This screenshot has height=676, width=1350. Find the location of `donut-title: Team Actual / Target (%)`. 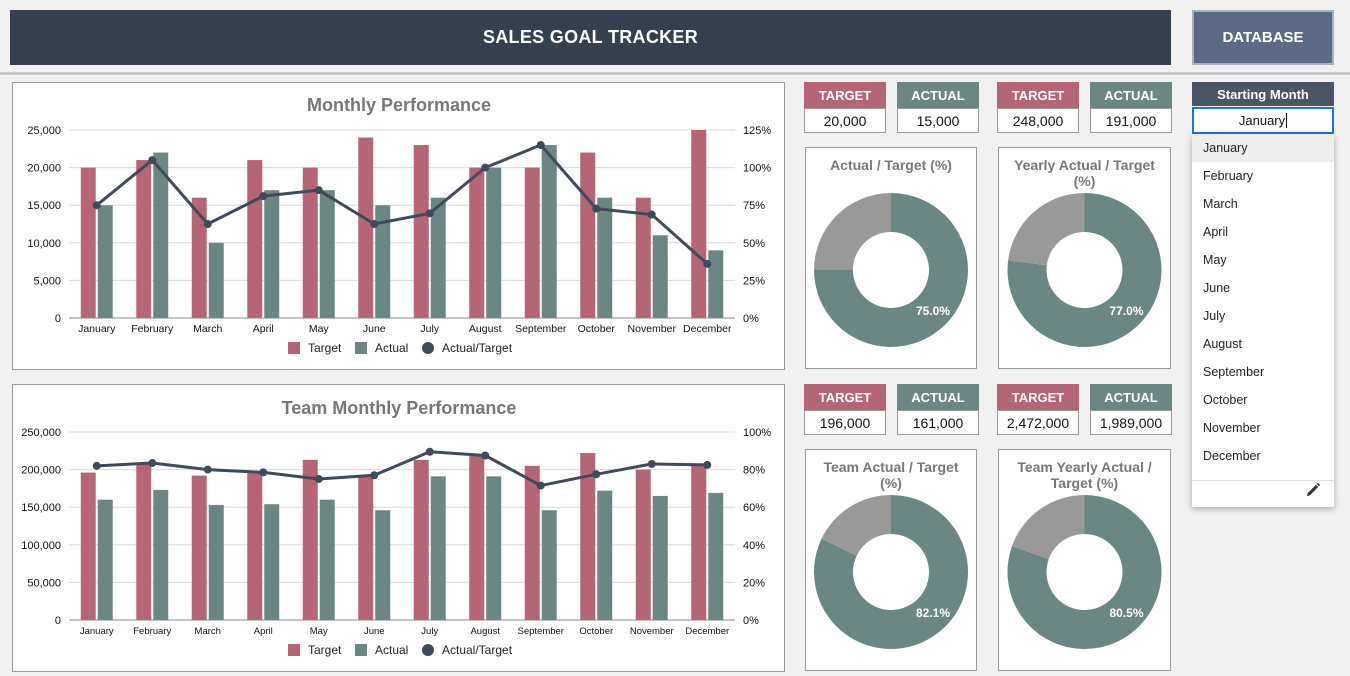

donut-title: Team Actual / Target (%) is located at coordinates (891, 475).